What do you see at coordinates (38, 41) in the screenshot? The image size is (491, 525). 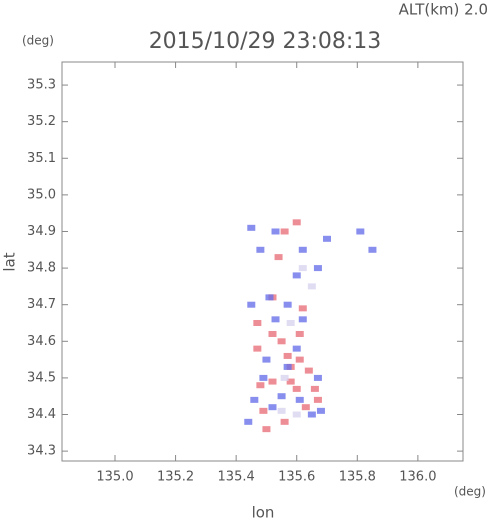 I see `y-unit: (deg)` at bounding box center [38, 41].